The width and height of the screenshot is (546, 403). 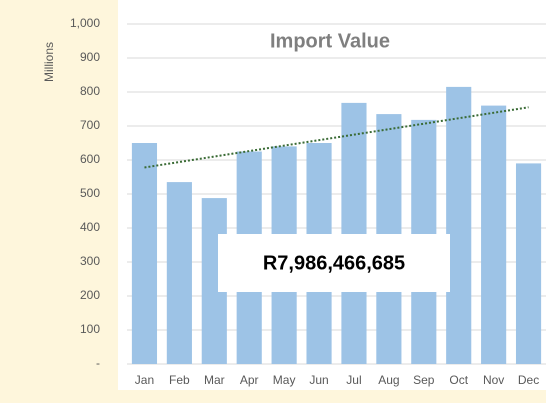 What do you see at coordinates (98, 363) in the screenshot?
I see `y-tick-label: -` at bounding box center [98, 363].